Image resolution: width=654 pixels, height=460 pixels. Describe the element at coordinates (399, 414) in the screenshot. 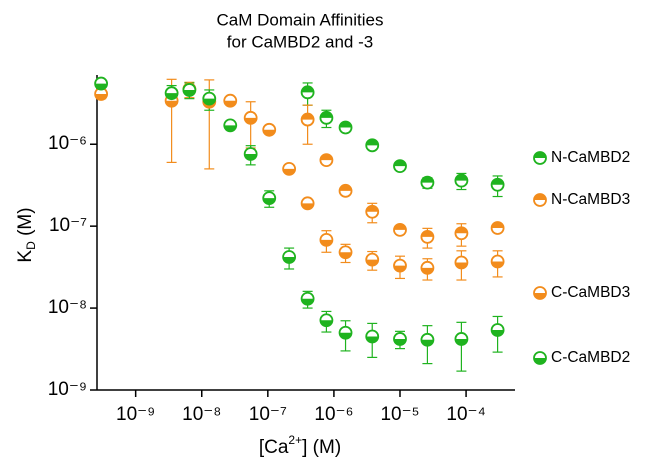

I see `x-tick-label: 10⁻⁵` at that location.